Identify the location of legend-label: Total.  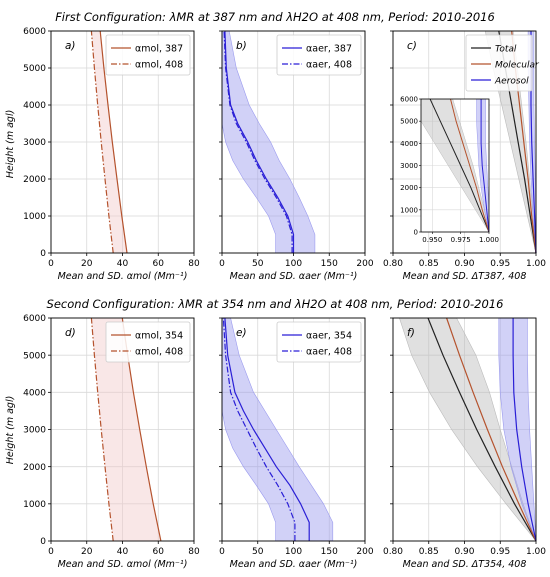
(506, 50).